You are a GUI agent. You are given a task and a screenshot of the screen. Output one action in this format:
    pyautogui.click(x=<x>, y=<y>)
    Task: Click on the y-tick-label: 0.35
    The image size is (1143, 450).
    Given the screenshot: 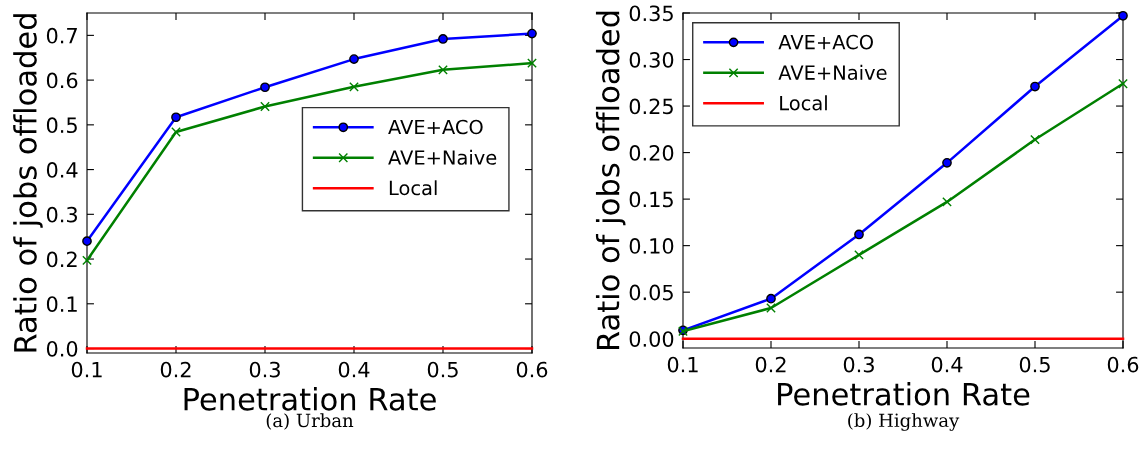 What is the action you would take?
    pyautogui.click(x=651, y=13)
    